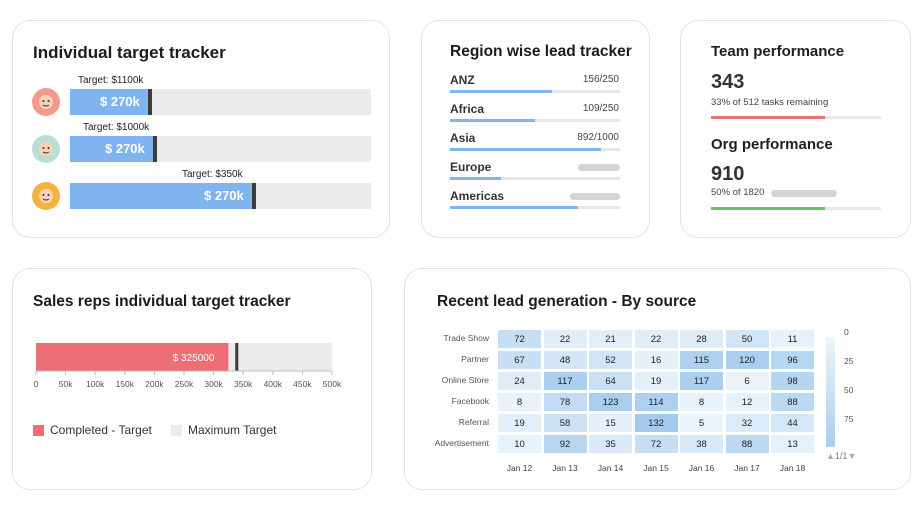 The width and height of the screenshot is (923, 505). Describe the element at coordinates (610, 468) in the screenshot. I see `heatmap-column-label: Jan 14` at that location.